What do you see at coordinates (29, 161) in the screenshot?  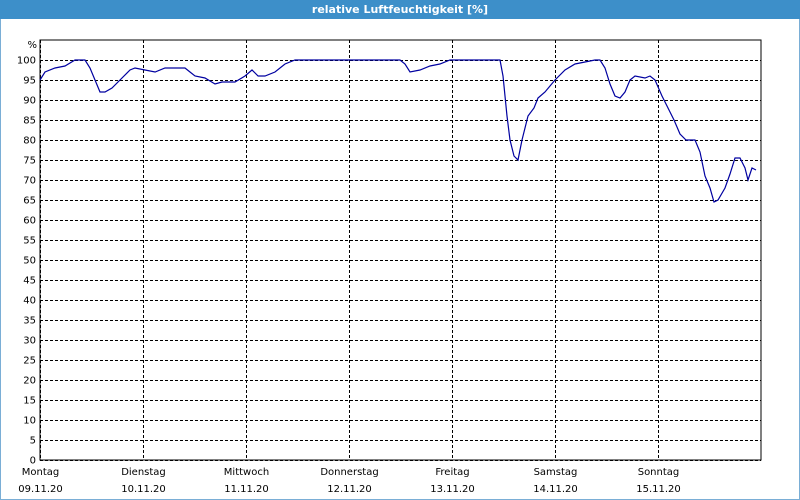 I see `y-tick-label: 75` at bounding box center [29, 161].